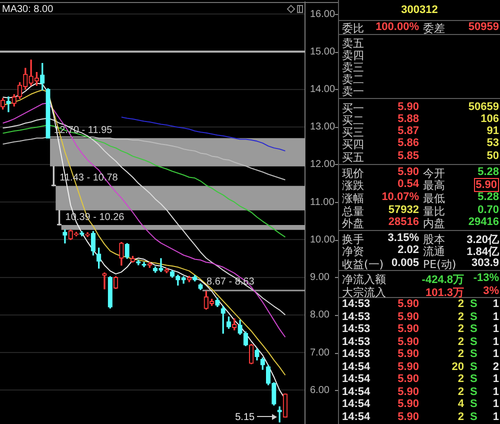  I want to click on y-tick-label: 15.00, so click(323, 52).